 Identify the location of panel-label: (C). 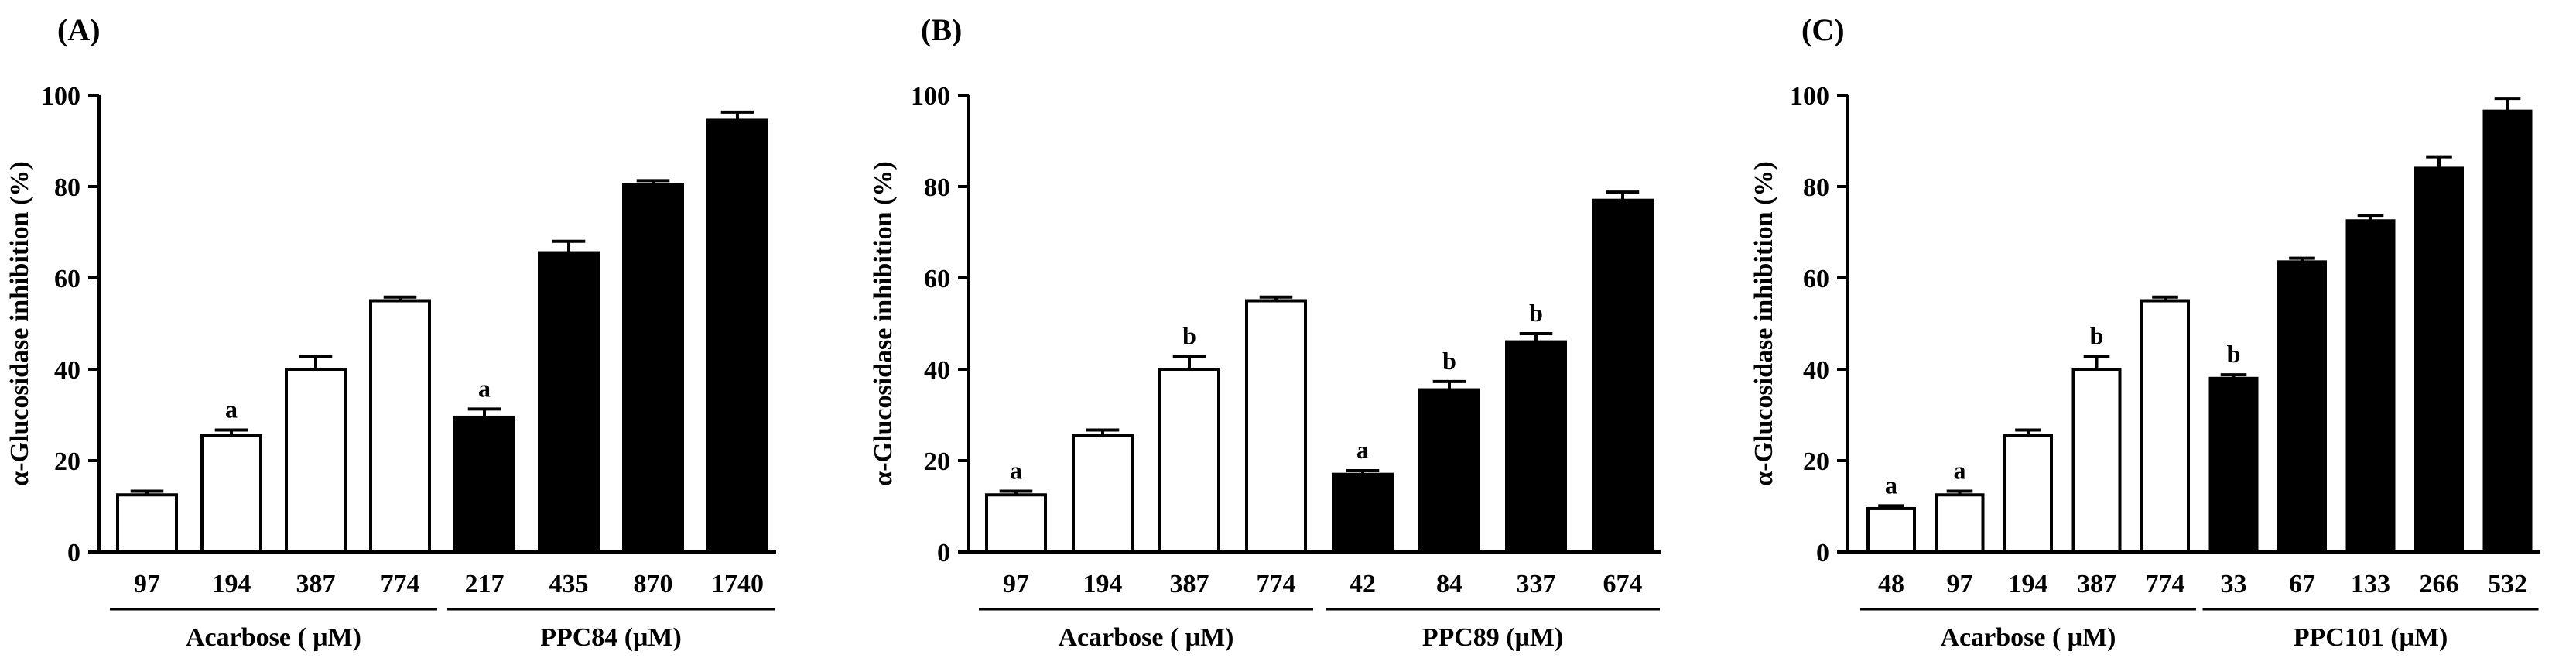
(1823, 29).